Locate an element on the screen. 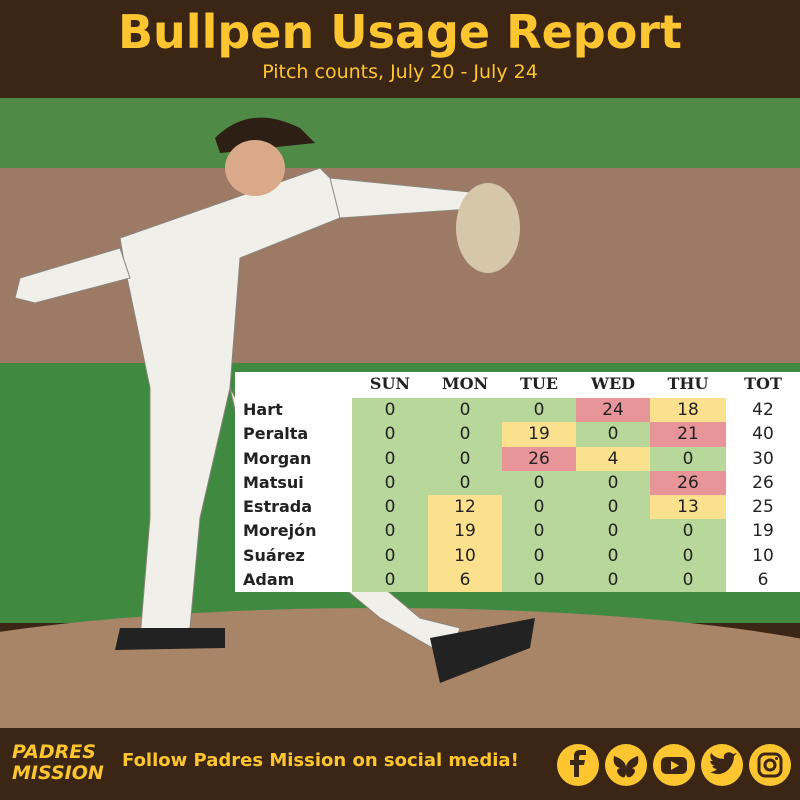  column-header: TOT is located at coordinates (763, 383).